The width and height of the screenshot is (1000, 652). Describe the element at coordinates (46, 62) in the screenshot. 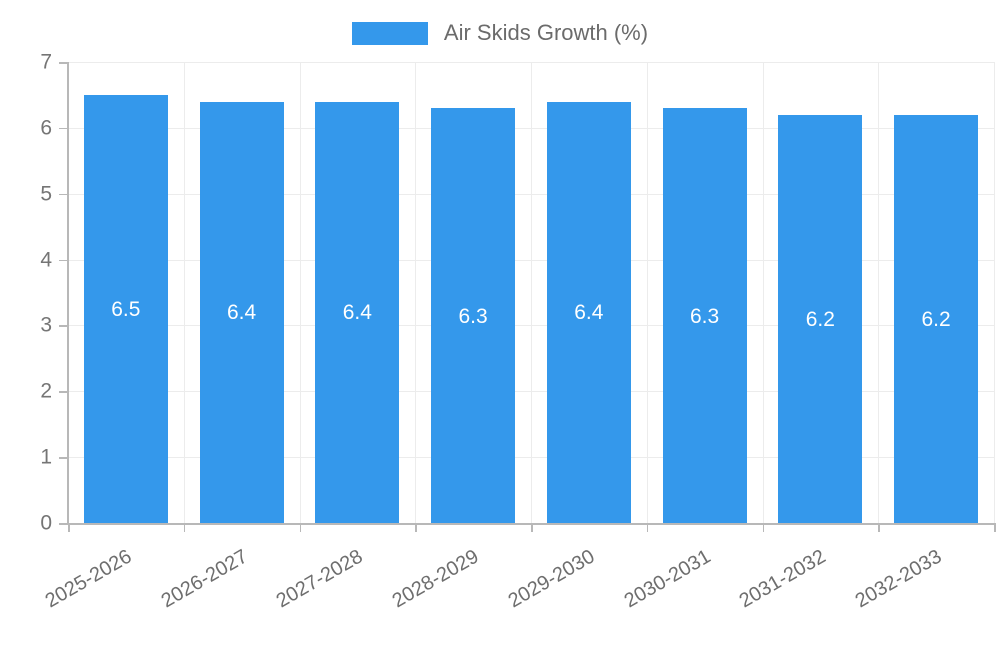

I see `y-axis-tick-label: 7` at that location.